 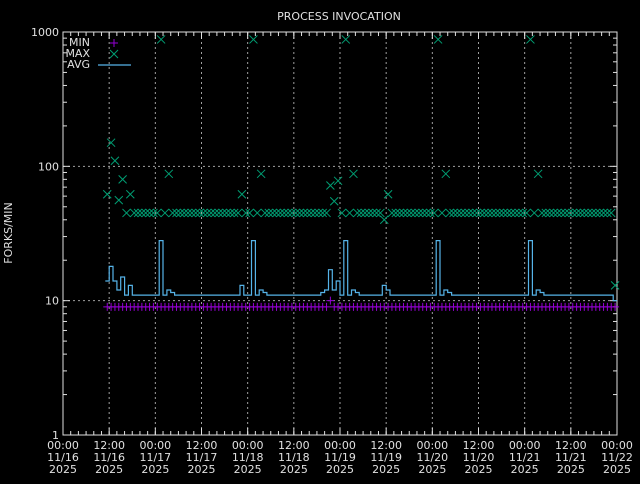 What do you see at coordinates (8, 233) in the screenshot?
I see `y-axis-label: FORKS/MIN` at bounding box center [8, 233].